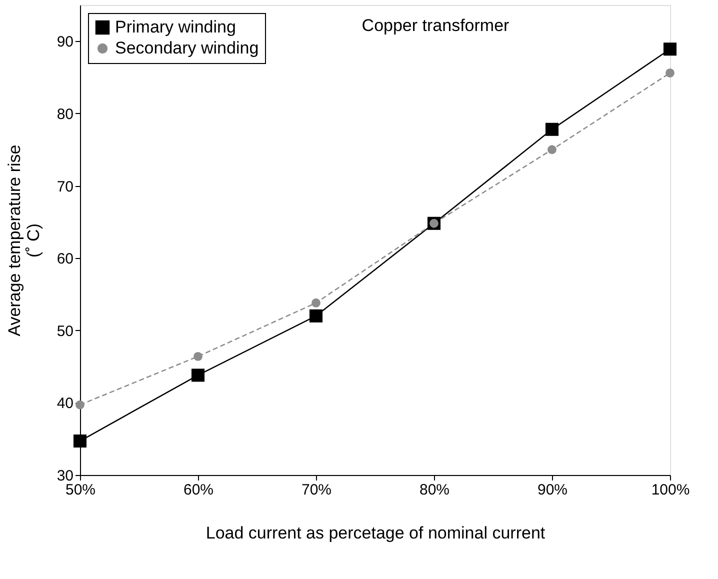 Image resolution: width=718 pixels, height=579 pixels. What do you see at coordinates (80, 490) in the screenshot?
I see `x-tick-label: 50%` at bounding box center [80, 490].